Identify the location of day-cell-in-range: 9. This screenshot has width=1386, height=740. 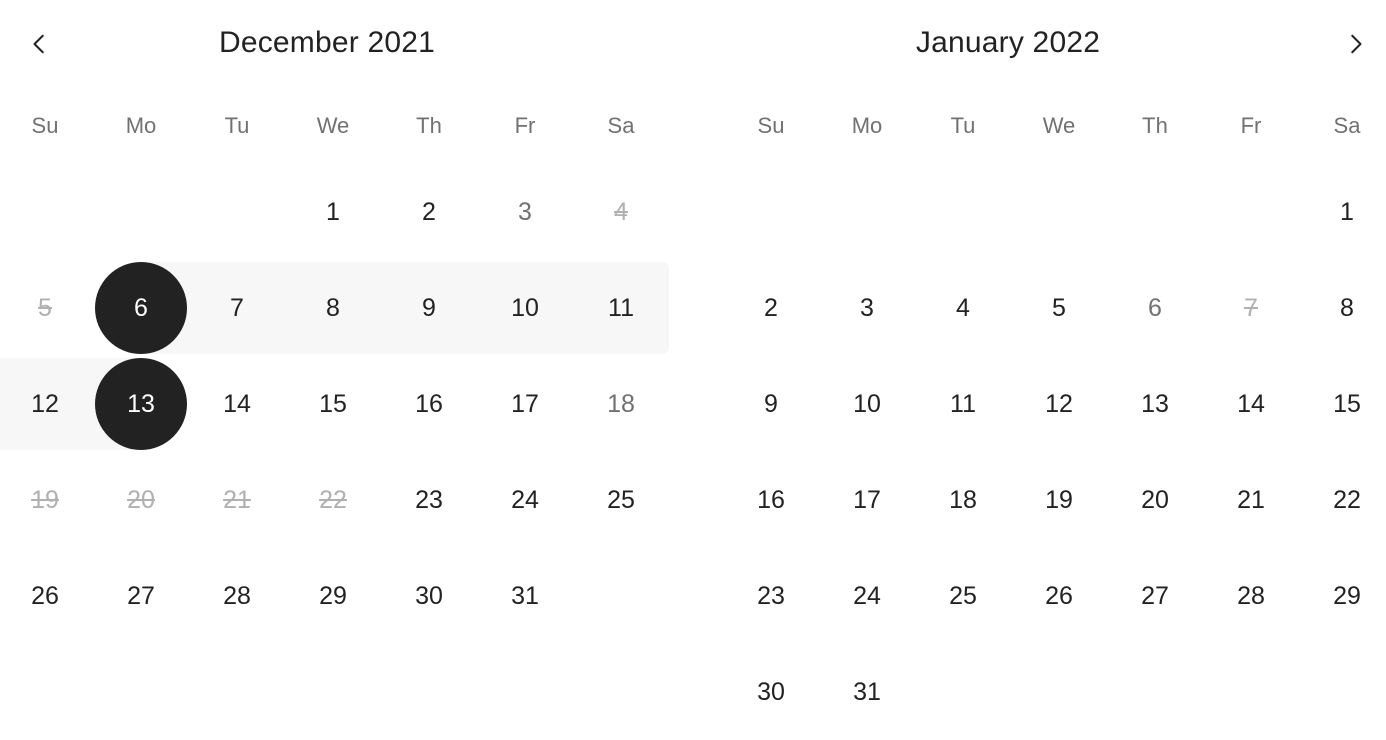
(429, 308).